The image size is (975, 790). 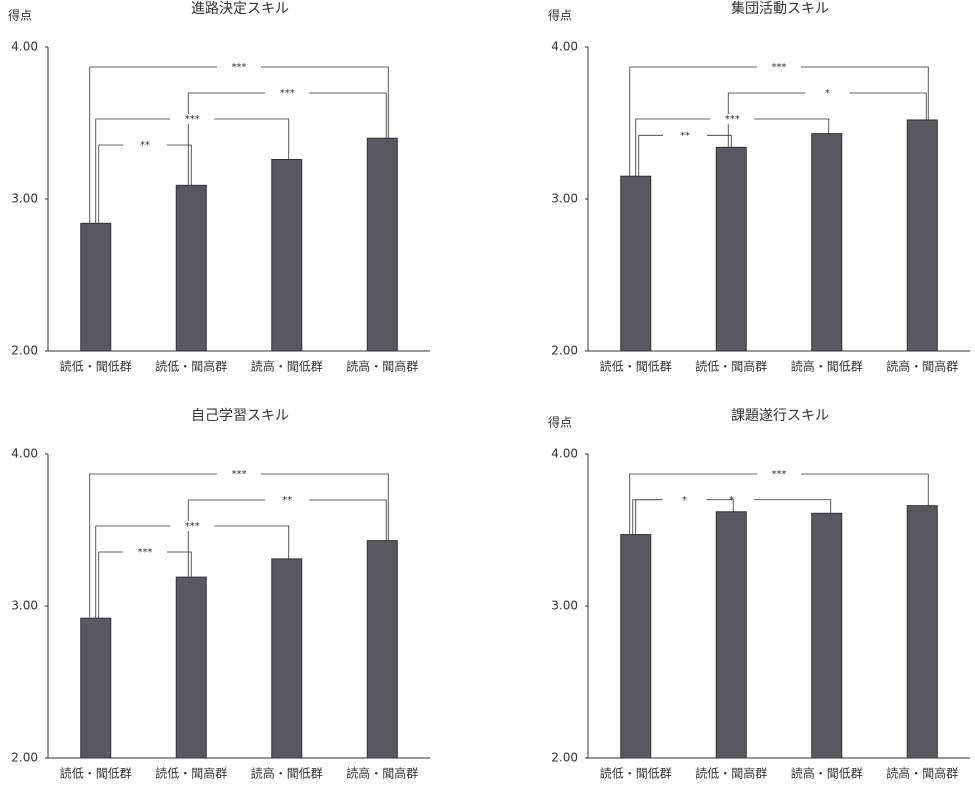 I want to click on chart-title: 進路決定スキル, so click(x=240, y=9).